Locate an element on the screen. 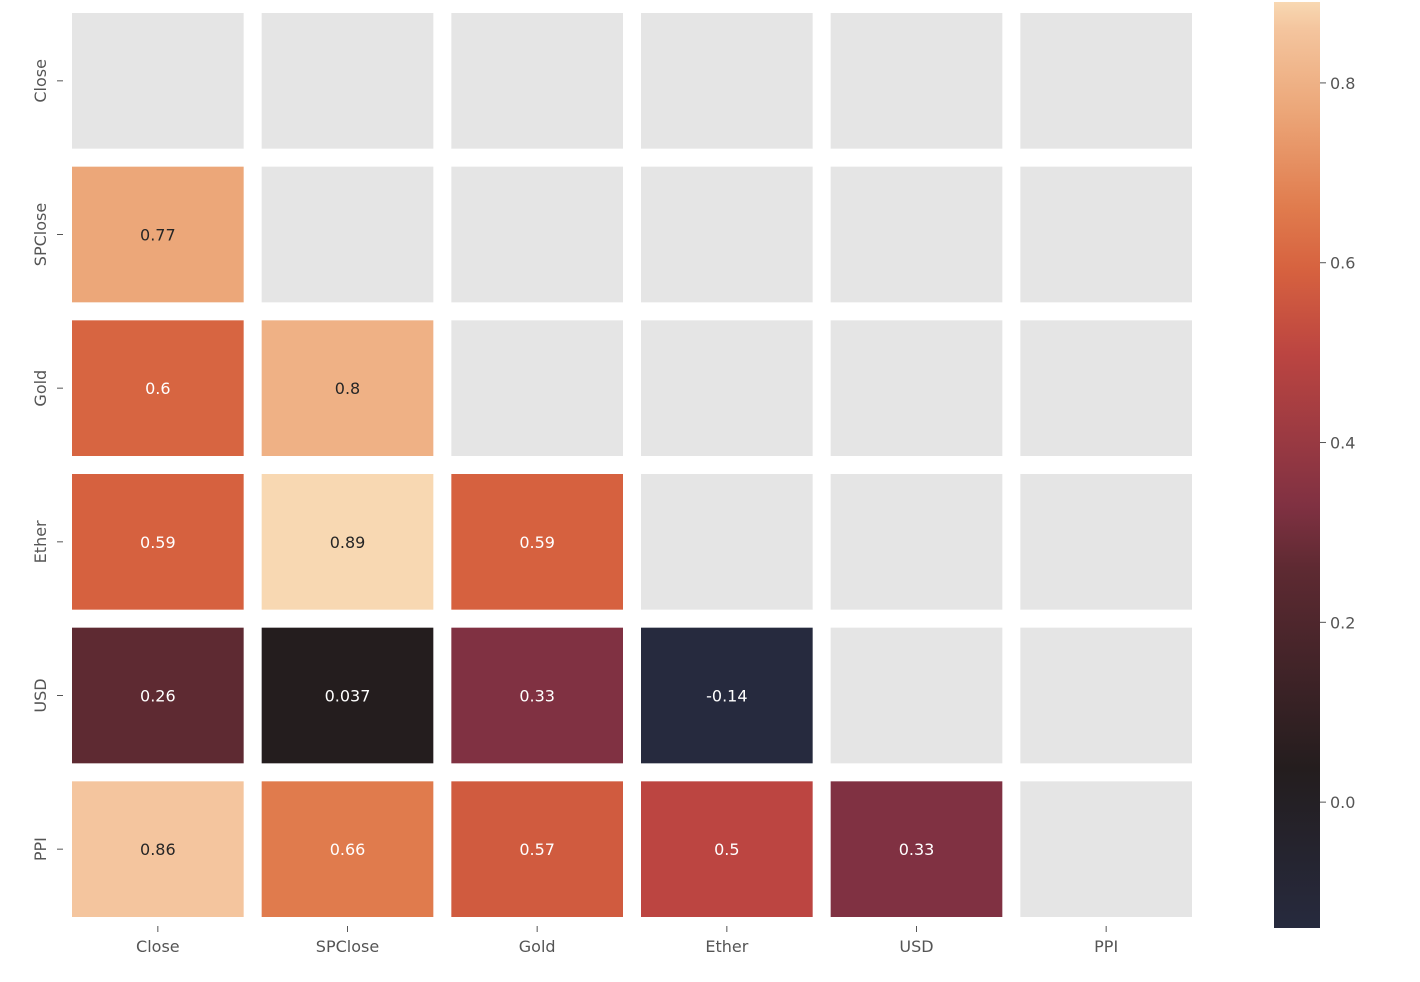 The image size is (1420, 982). cell-value-label: 0.89 is located at coordinates (348, 542).